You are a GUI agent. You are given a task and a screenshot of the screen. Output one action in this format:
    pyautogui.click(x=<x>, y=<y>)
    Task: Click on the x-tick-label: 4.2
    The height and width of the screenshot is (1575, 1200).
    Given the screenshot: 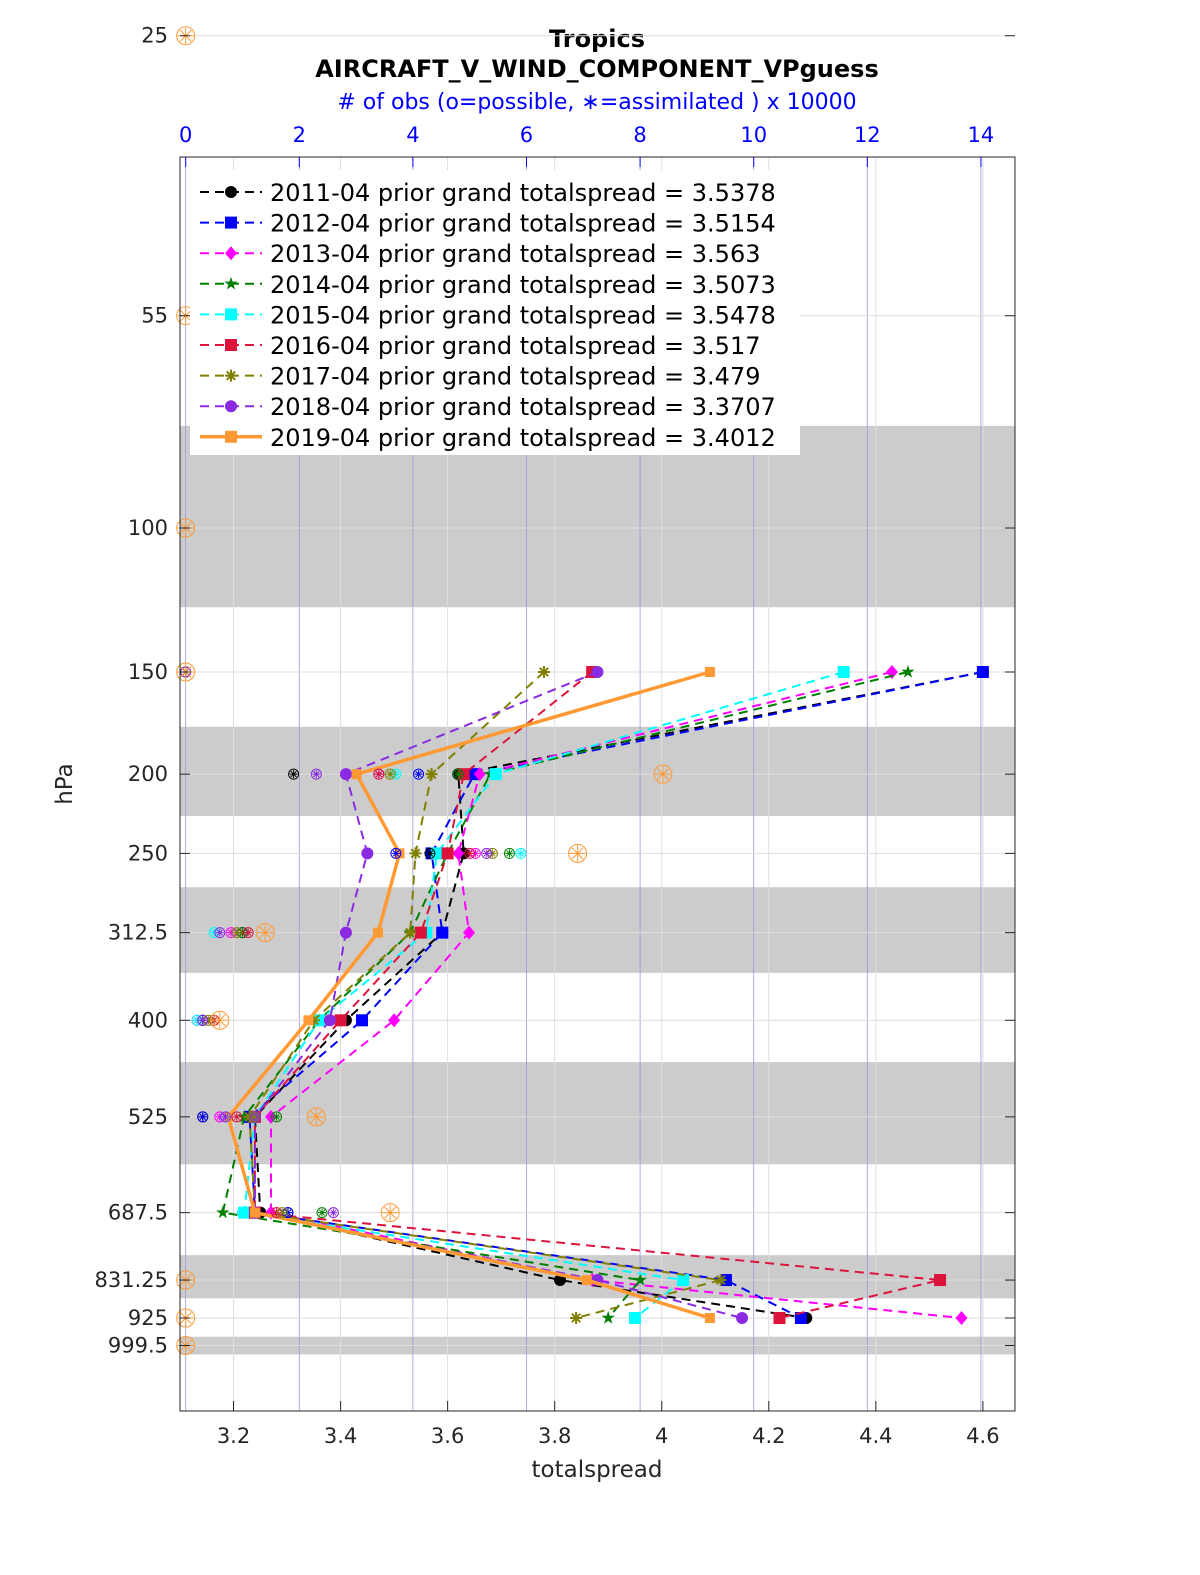 What is the action you would take?
    pyautogui.click(x=768, y=1436)
    